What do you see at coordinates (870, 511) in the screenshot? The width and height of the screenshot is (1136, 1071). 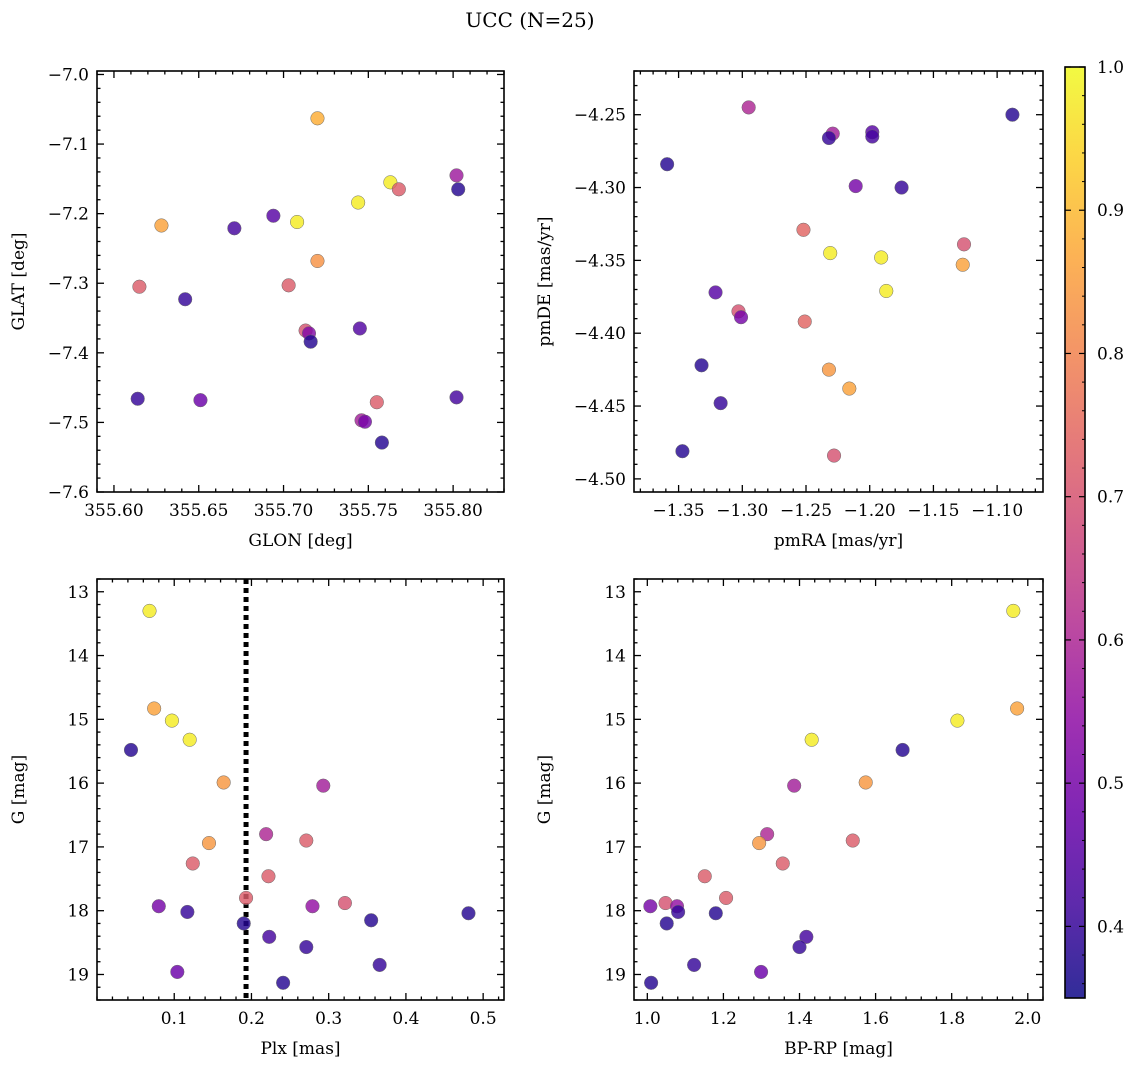 I see `x-tick-label: −1.20` at bounding box center [870, 511].